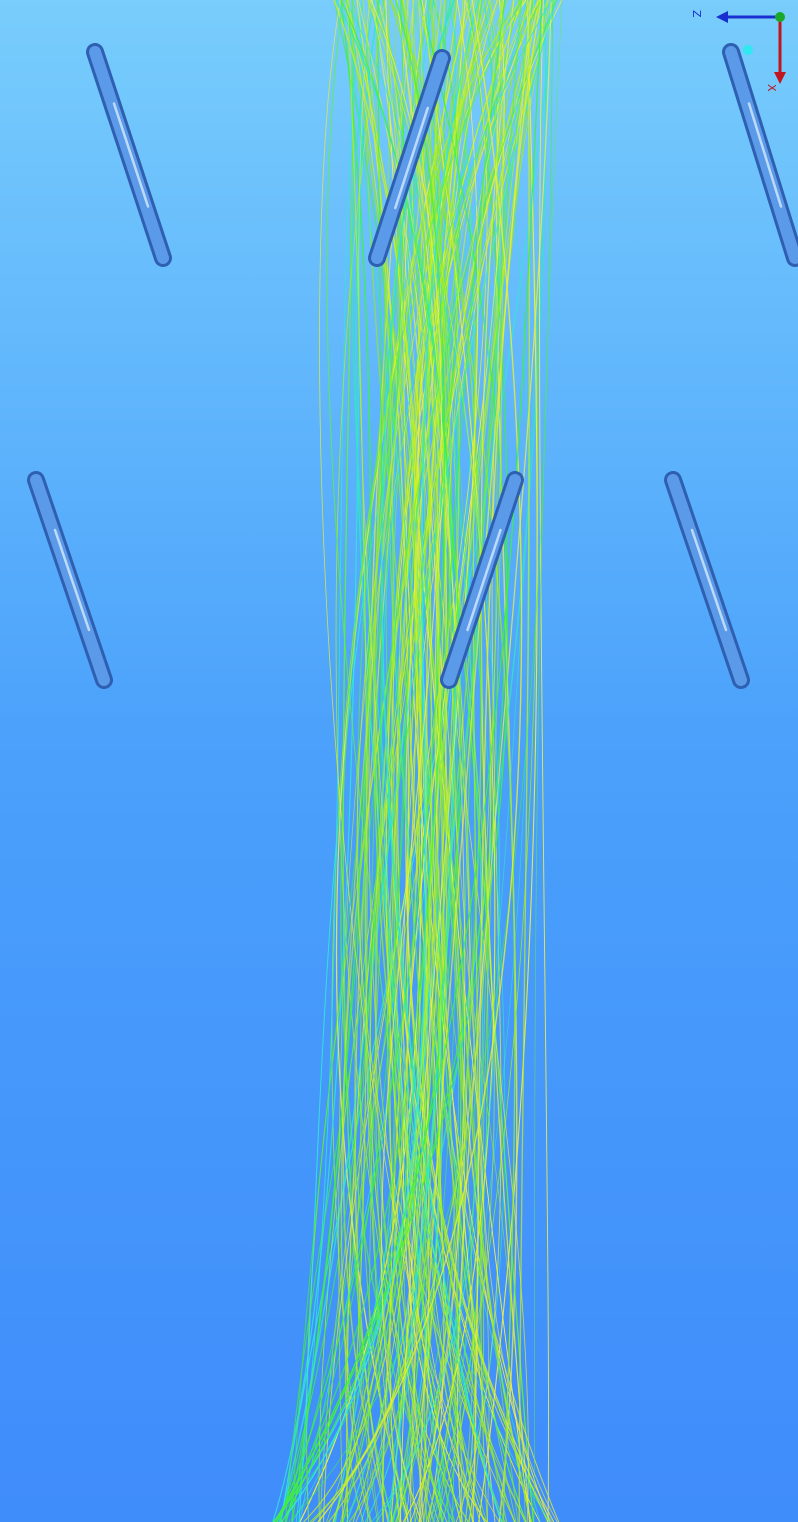  I want to click on z-axis-head, so click(722, 17).